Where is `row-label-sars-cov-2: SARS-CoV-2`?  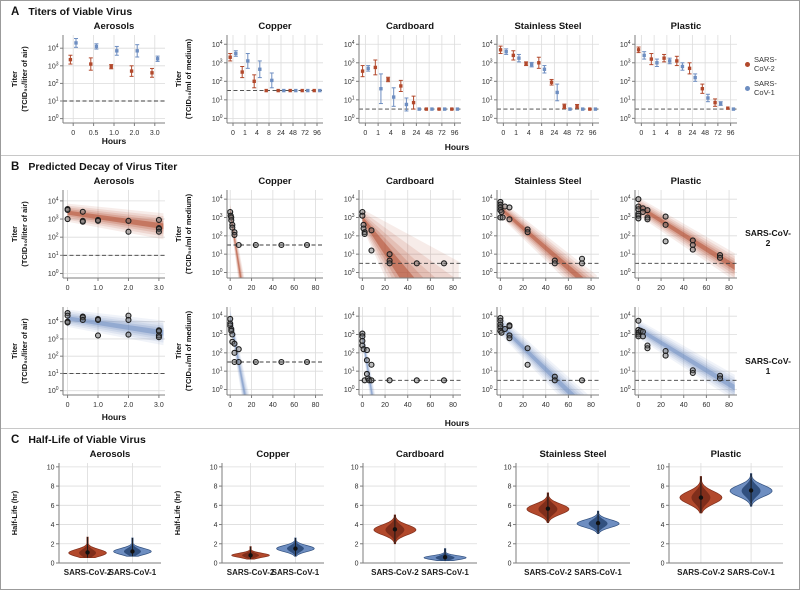 row-label-sars-cov-2: SARS-CoV-2 is located at coordinates (768, 237).